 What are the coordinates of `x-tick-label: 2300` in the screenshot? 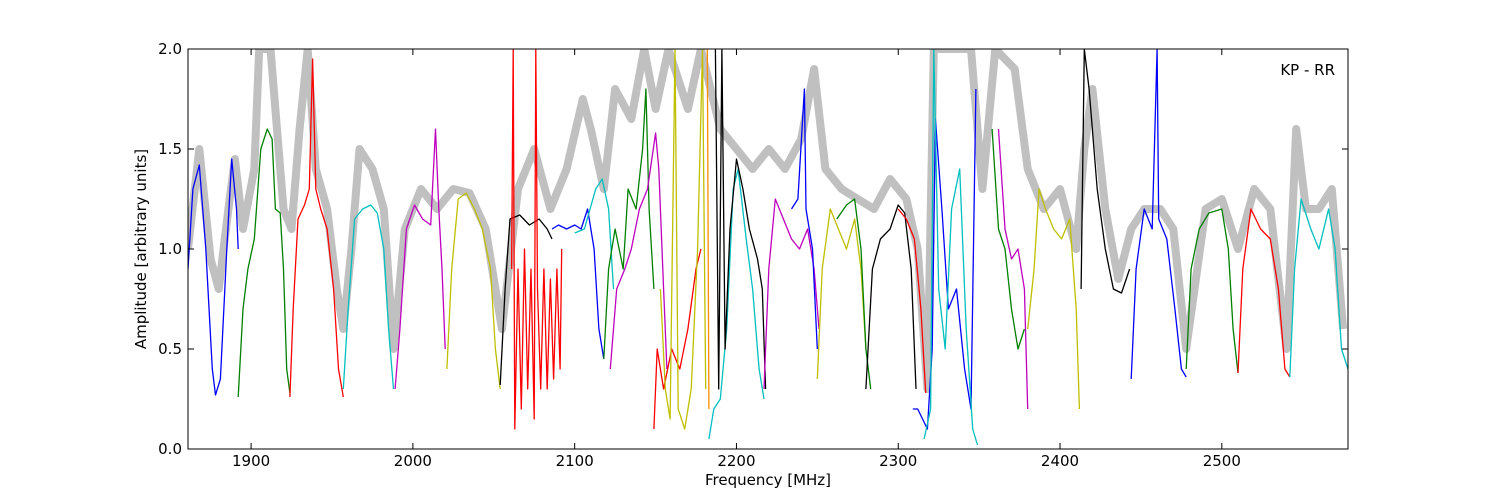 It's located at (898, 461).